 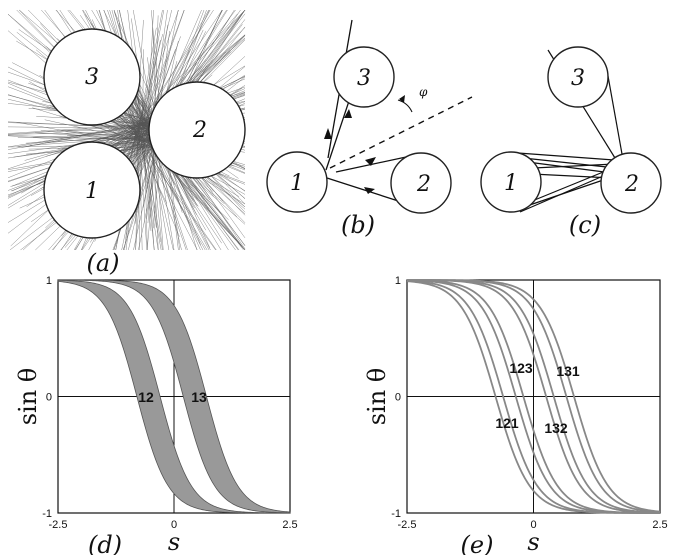 I want to click on curve-label-131: 131, so click(x=568, y=371).